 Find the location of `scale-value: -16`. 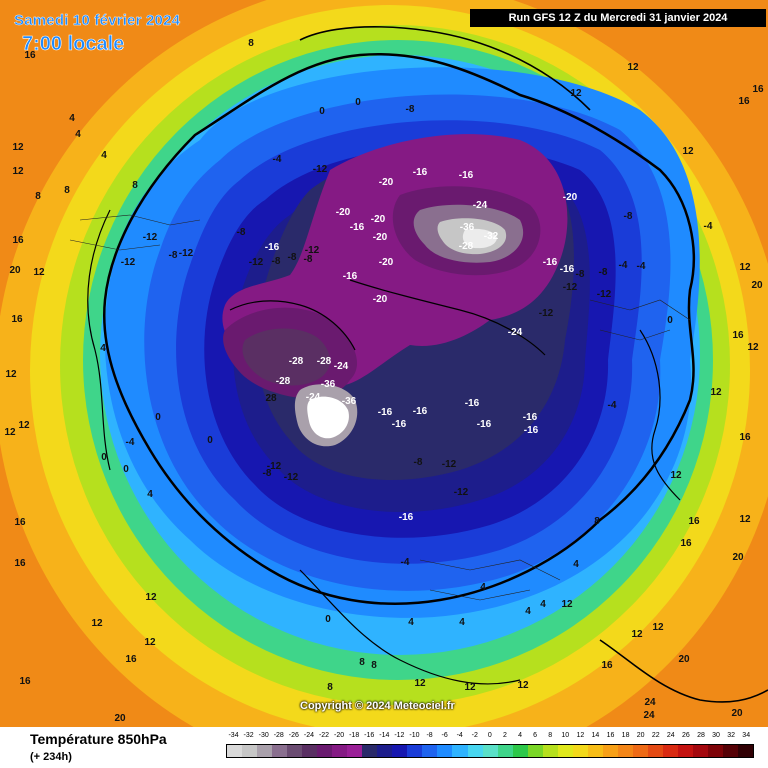

scale-value: -16 is located at coordinates (369, 735).